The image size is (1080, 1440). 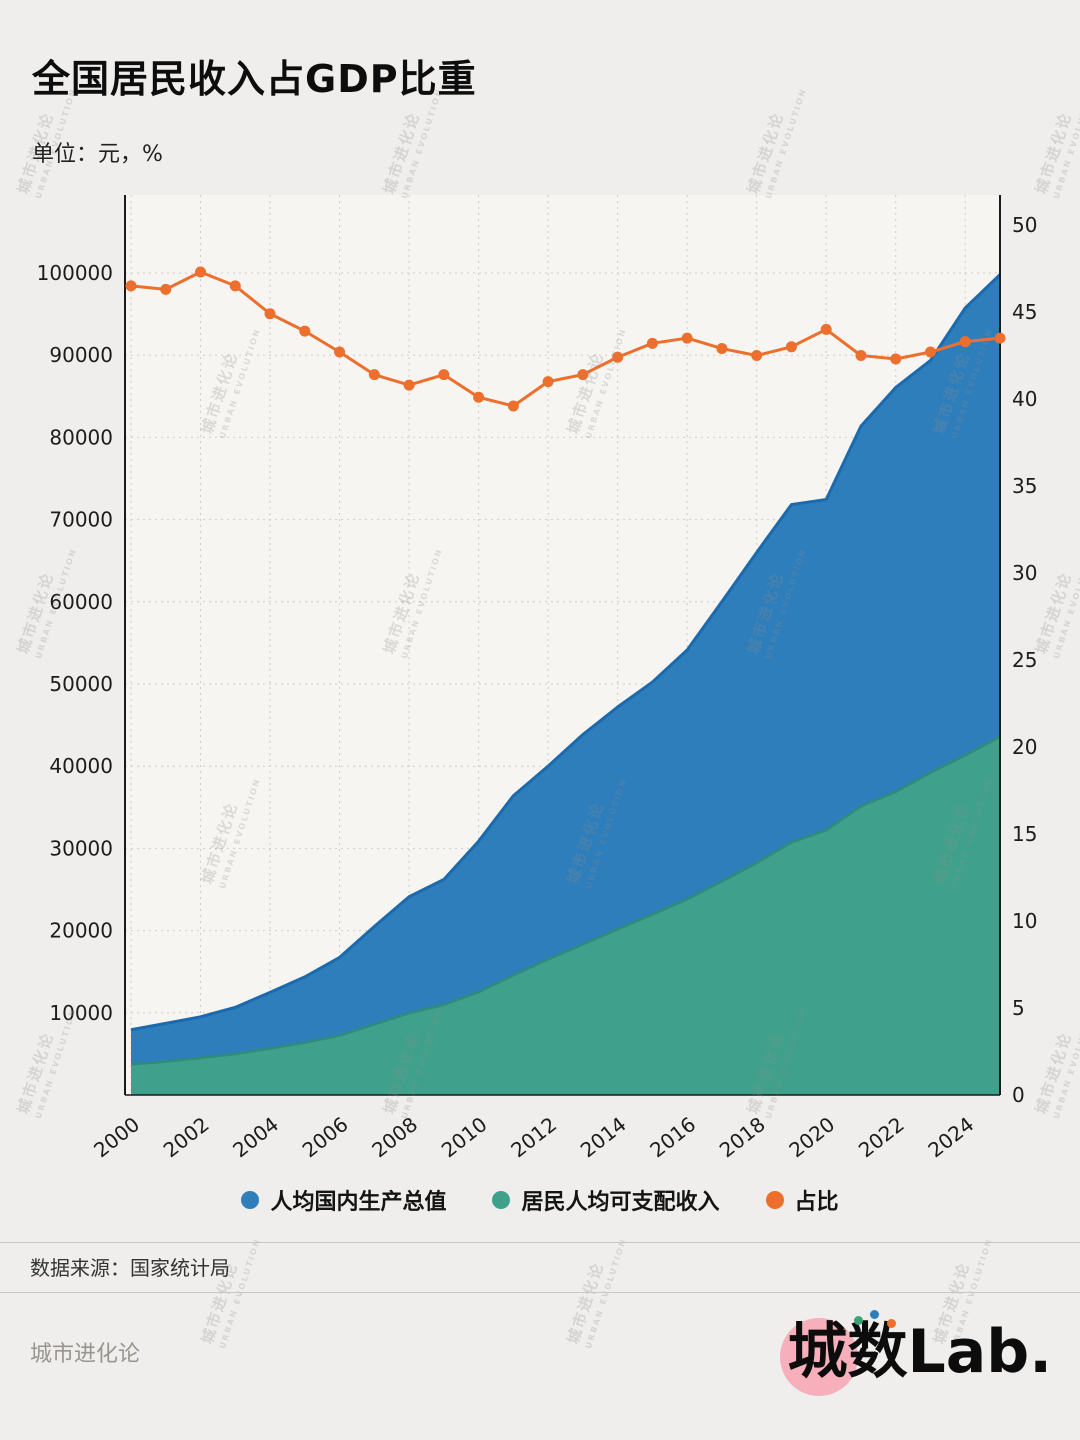 I want to click on brand-logo: 城数Lab., so click(x=915, y=1352).